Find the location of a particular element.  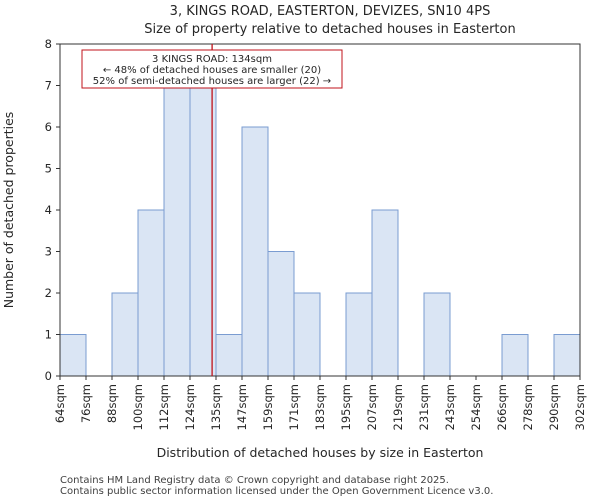

x-tick-label: 254sqm is located at coordinates (476, 407).